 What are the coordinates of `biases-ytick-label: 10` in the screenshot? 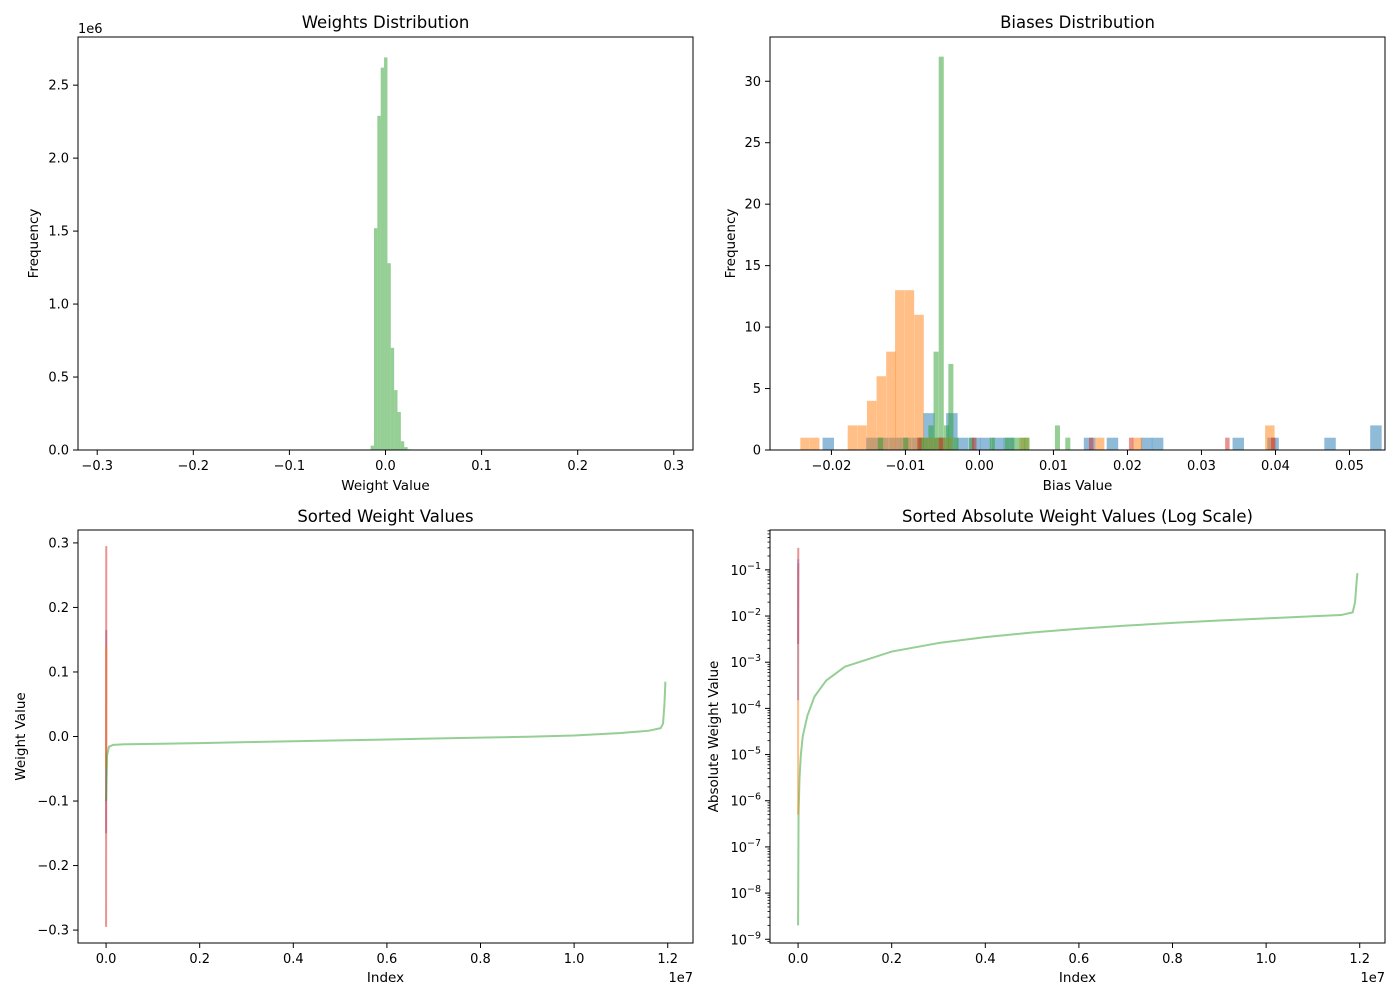 It's located at (752, 328).